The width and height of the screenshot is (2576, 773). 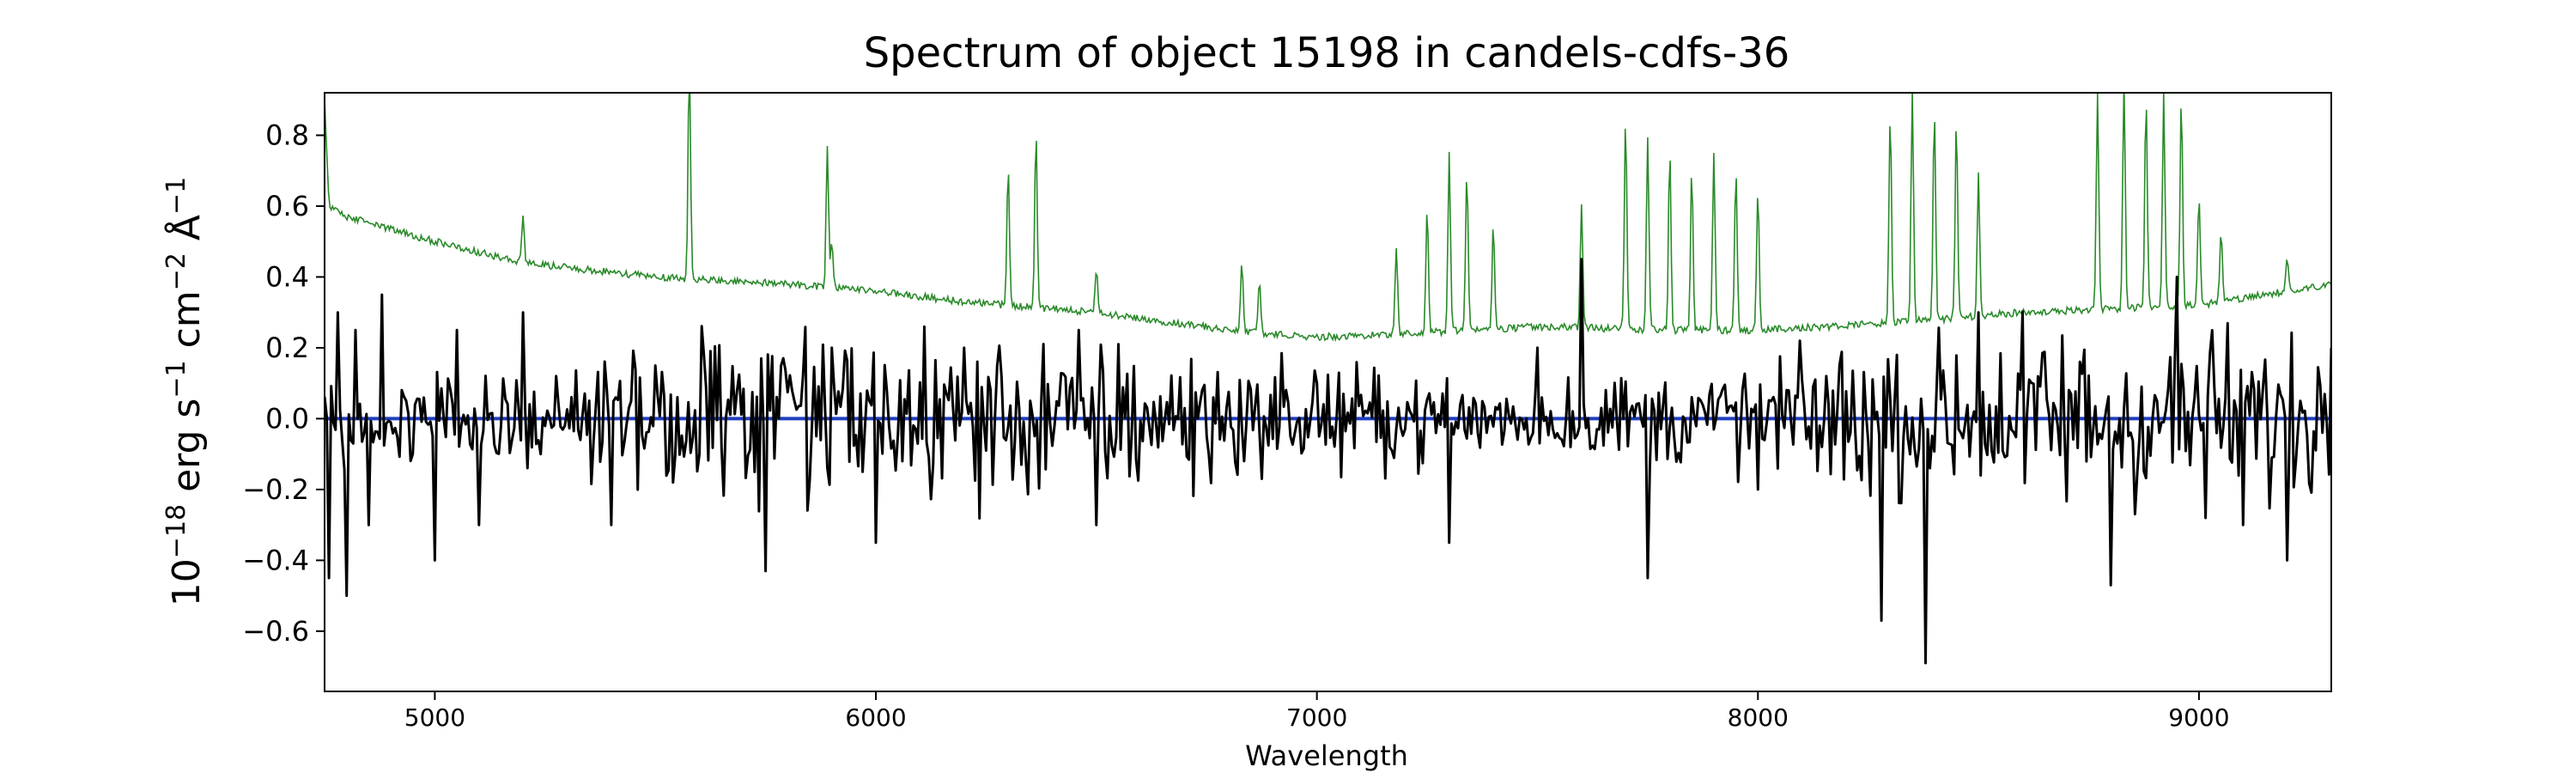 What do you see at coordinates (1316, 717) in the screenshot?
I see `x-tick-label: 7000` at bounding box center [1316, 717].